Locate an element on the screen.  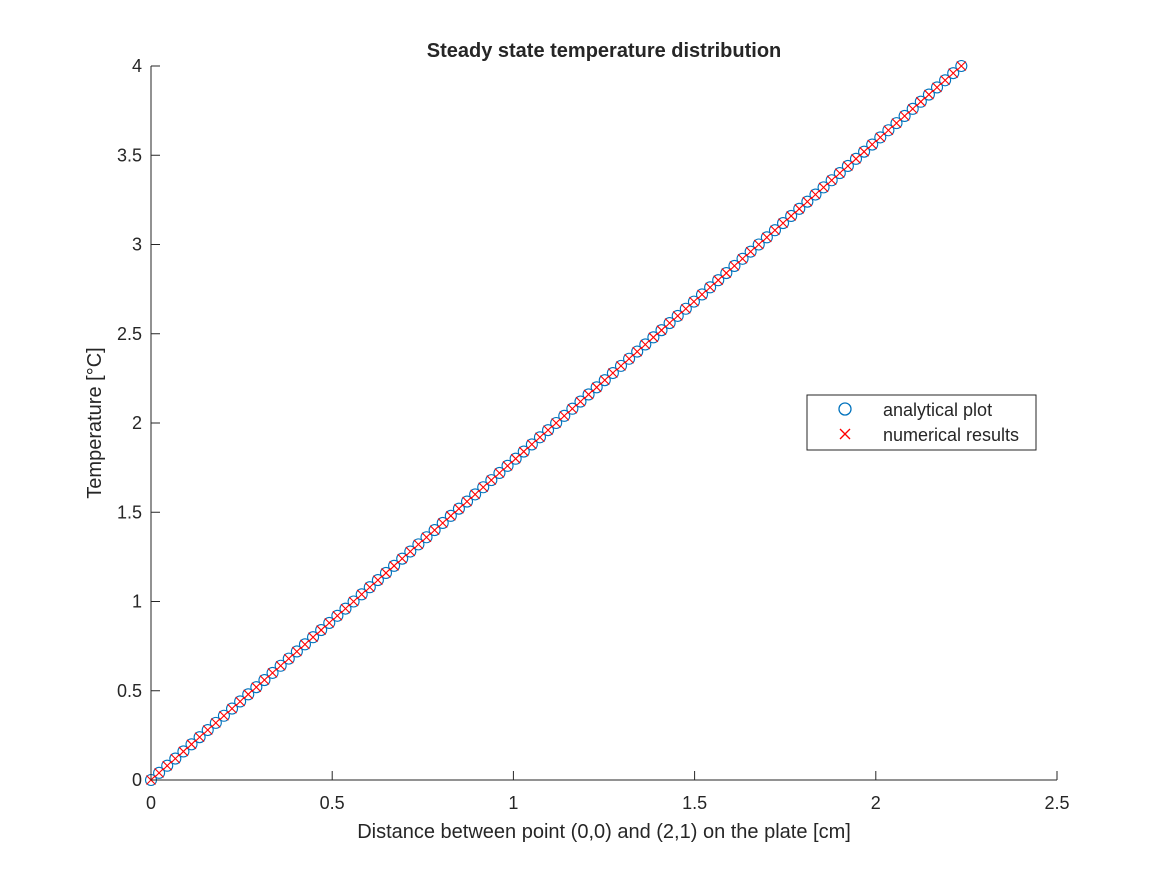
legend-marker-numerical is located at coordinates (845, 434).